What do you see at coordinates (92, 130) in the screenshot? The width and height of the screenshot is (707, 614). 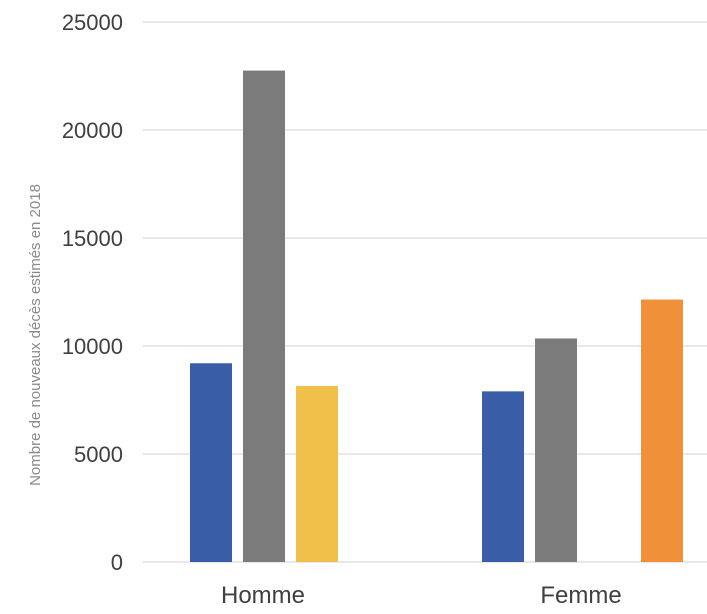 I see `y-tick-label: 20000` at bounding box center [92, 130].